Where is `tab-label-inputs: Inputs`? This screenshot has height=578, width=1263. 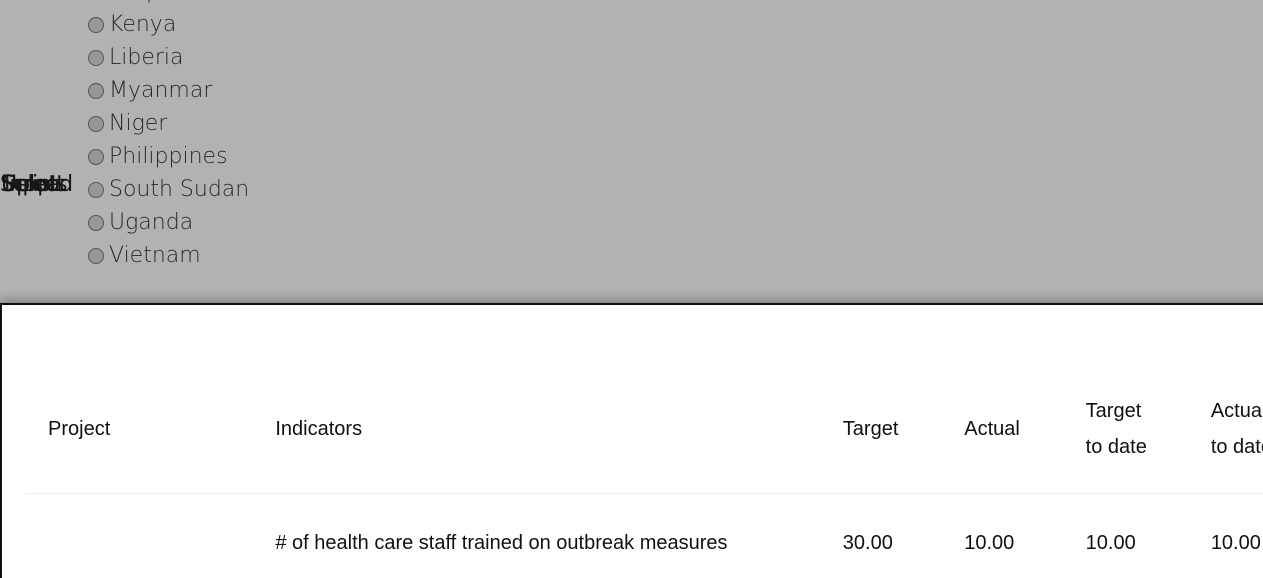 tab-label-inputs: Inputs is located at coordinates (35, 184).